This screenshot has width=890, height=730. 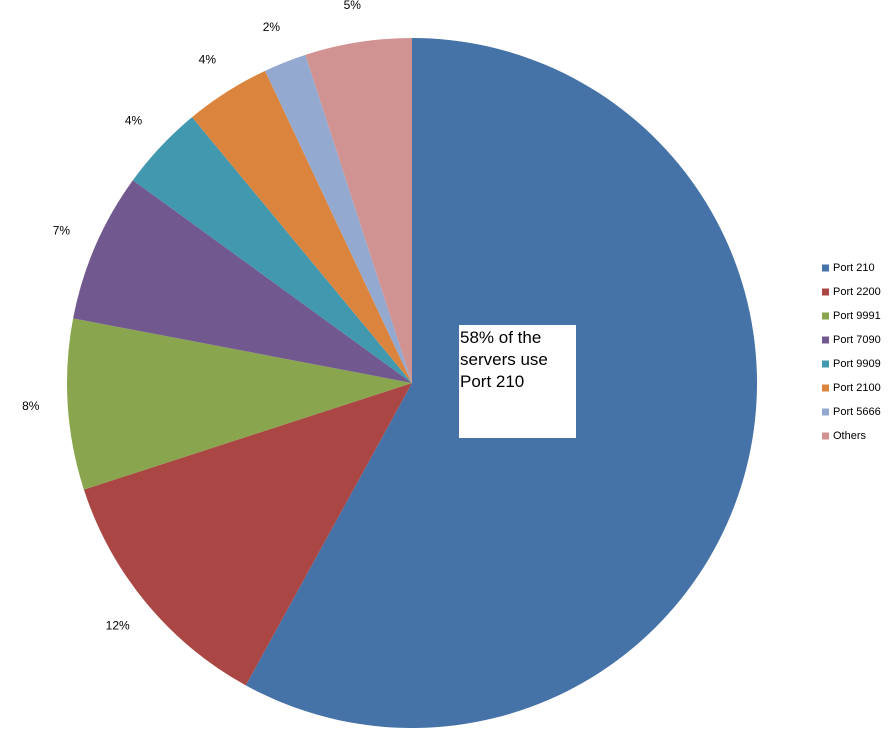 I want to click on legend-label: Port 9909, so click(x=857, y=364).